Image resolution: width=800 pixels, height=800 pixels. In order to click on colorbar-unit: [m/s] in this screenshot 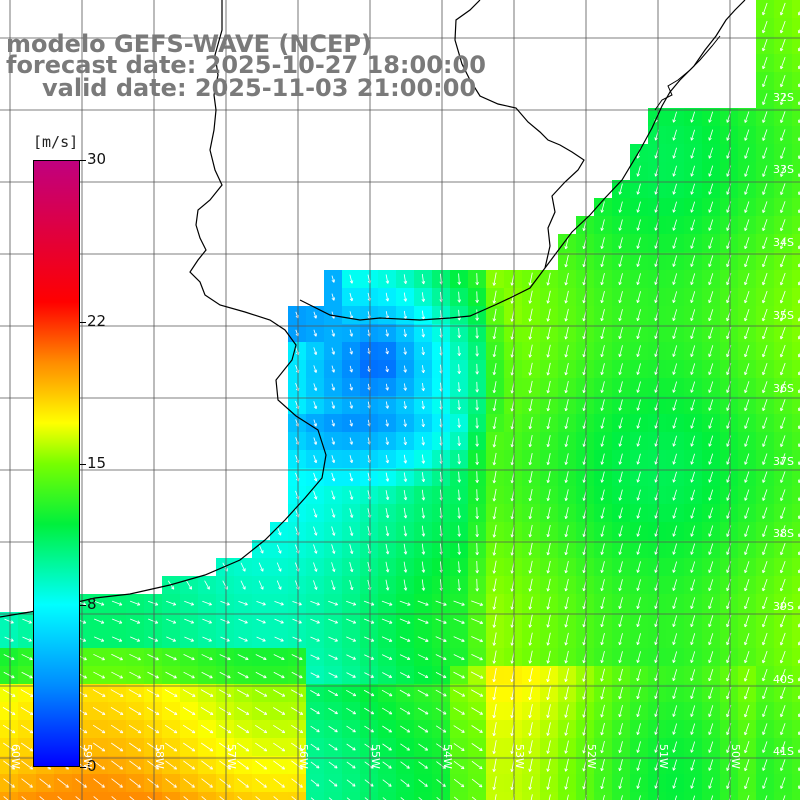, I will do `click(56, 142)`.